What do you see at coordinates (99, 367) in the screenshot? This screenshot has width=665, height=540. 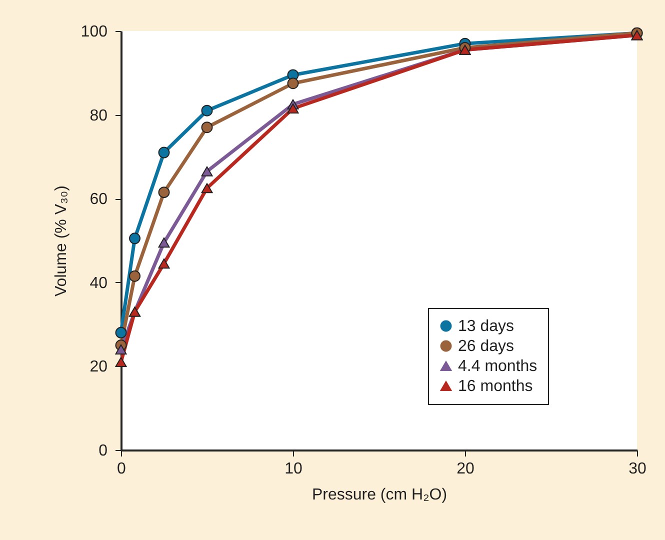 I see `y-tick-label: 20` at bounding box center [99, 367].